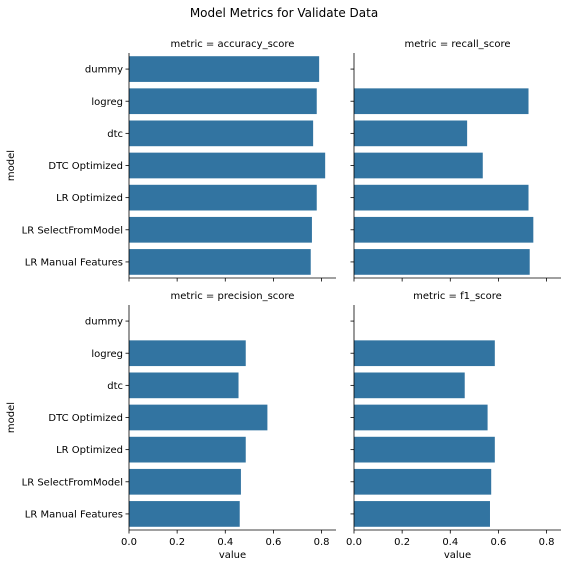  I want to click on facet-title: metric = f1_score, so click(457, 296).